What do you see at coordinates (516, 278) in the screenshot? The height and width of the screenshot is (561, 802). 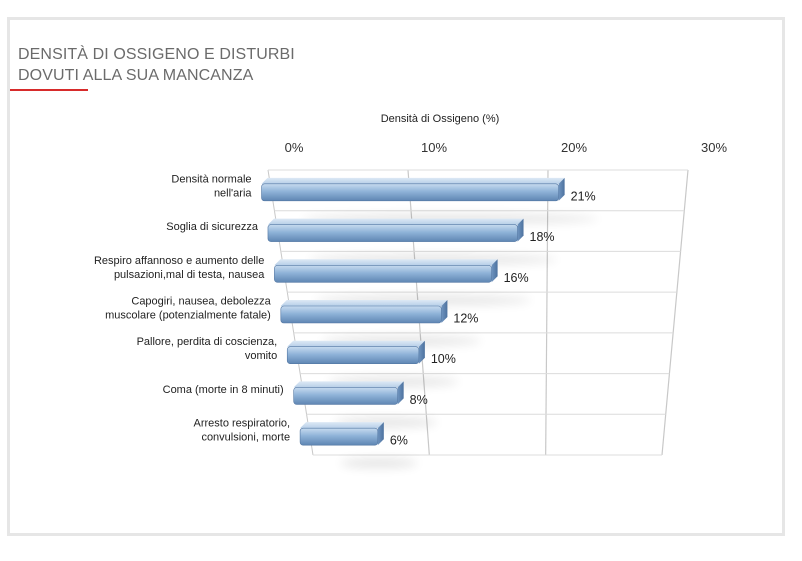 I see `bar-data-label: 16%` at bounding box center [516, 278].